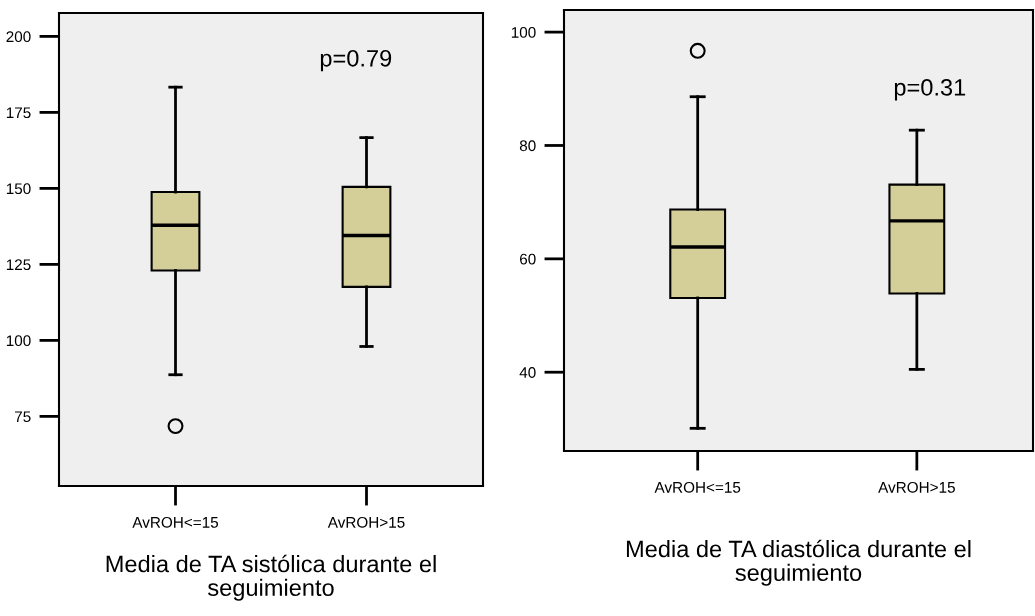 The height and width of the screenshot is (616, 1035). Describe the element at coordinates (18, 265) in the screenshot. I see `y-tick-label: 125` at that location.